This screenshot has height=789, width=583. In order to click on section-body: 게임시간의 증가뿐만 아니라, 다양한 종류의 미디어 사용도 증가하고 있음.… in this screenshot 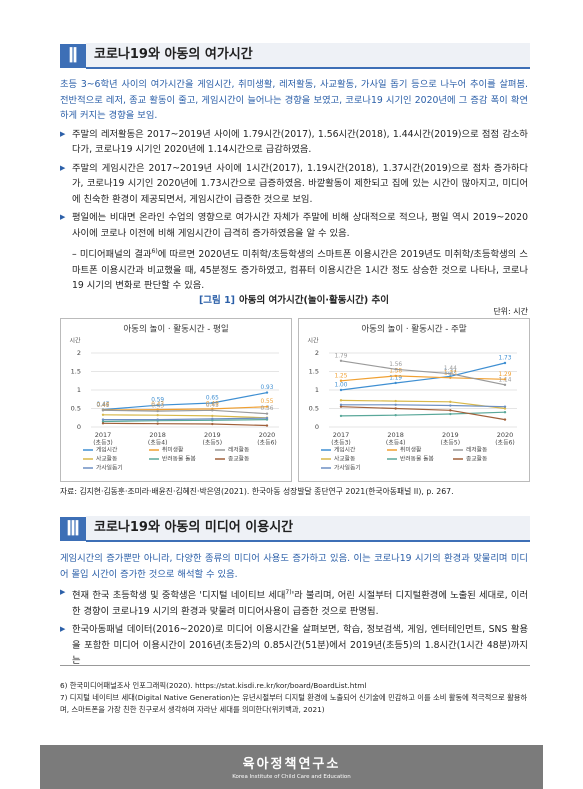, I will do `click(294, 611)`.